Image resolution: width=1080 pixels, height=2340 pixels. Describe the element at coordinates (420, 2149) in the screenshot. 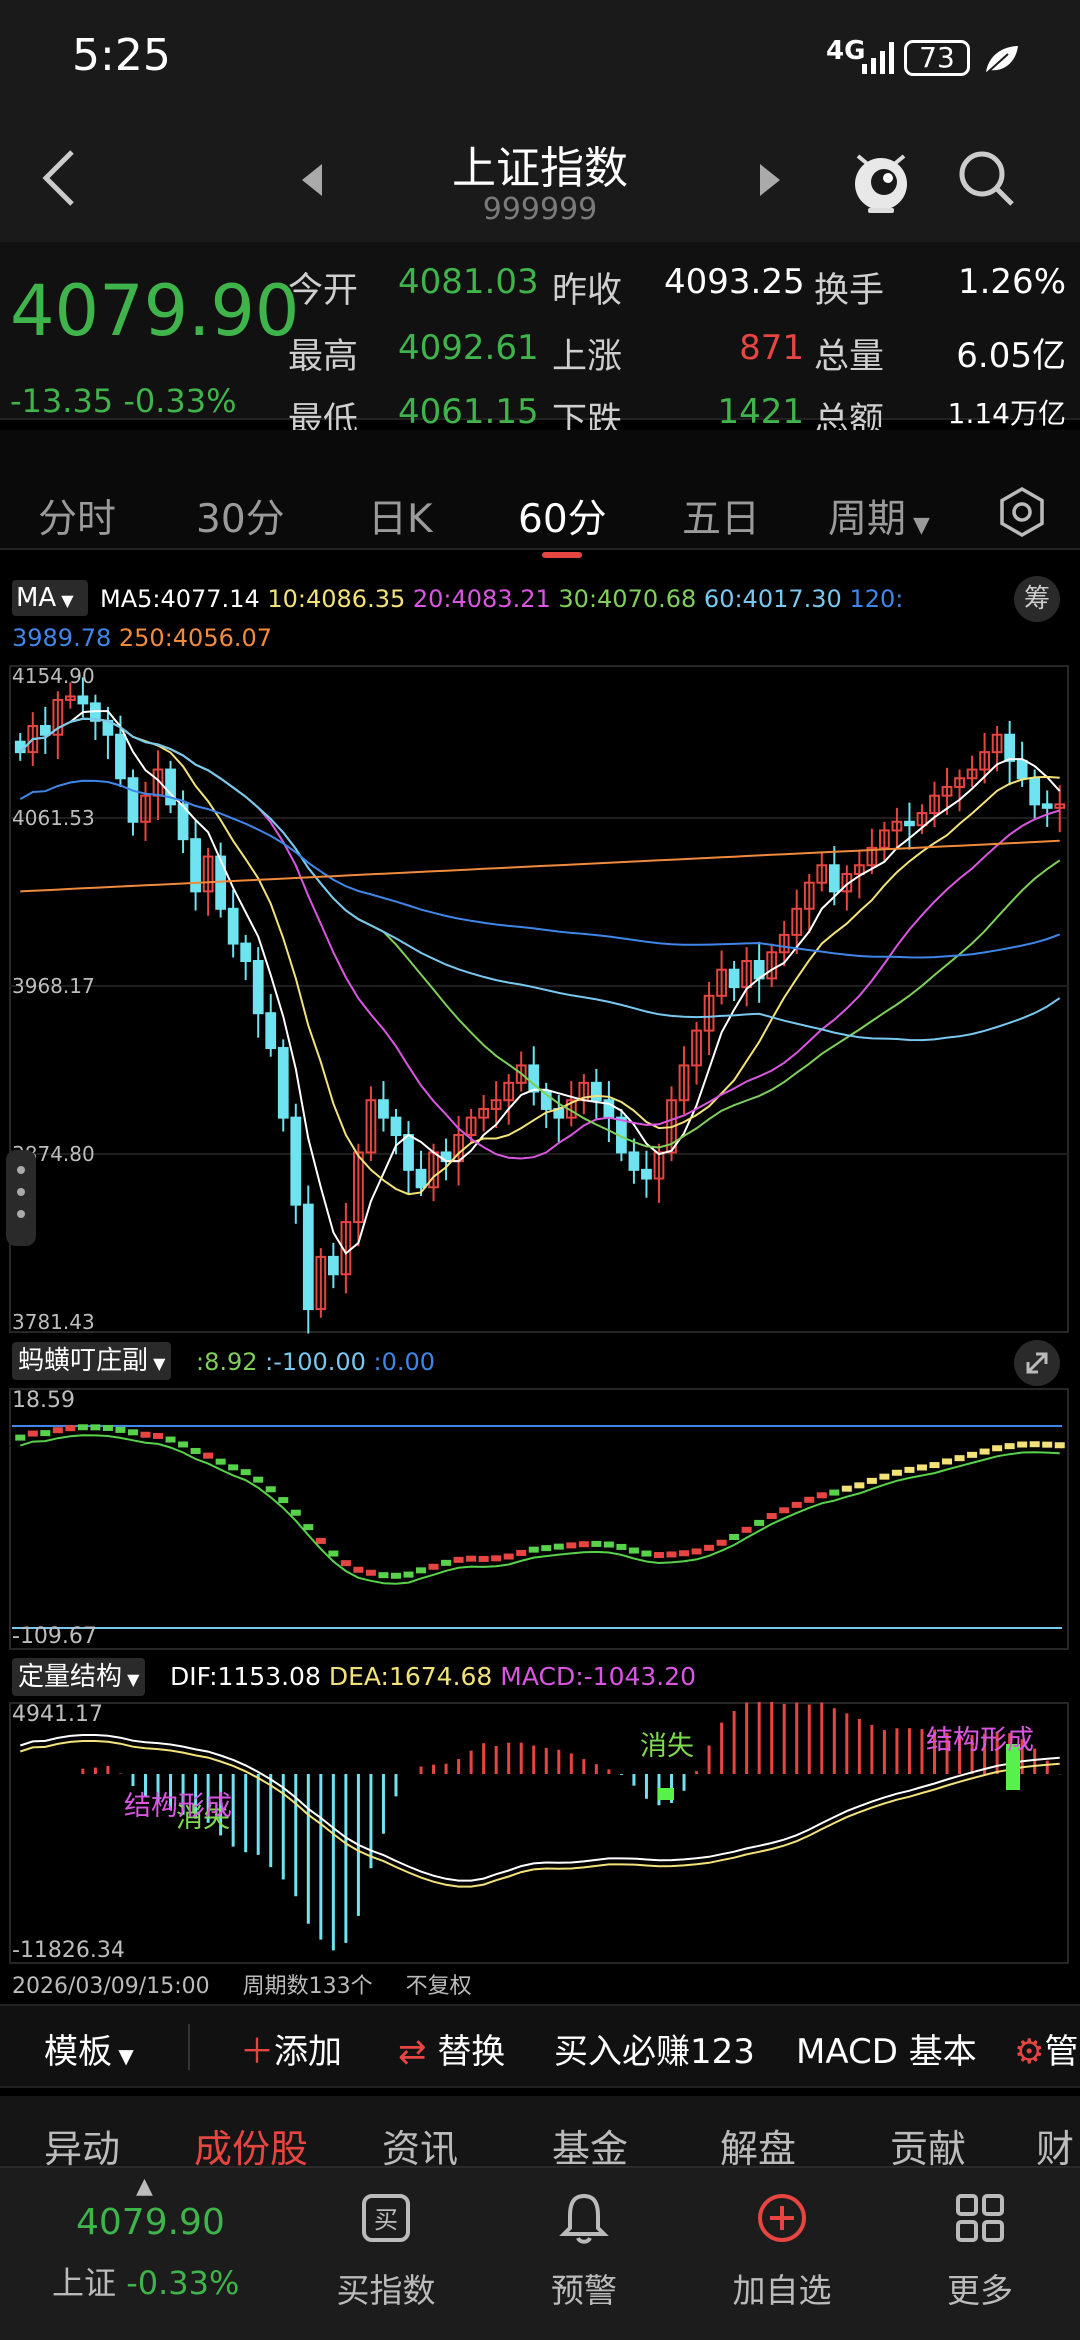

I see `tab-news: 资讯` at that location.